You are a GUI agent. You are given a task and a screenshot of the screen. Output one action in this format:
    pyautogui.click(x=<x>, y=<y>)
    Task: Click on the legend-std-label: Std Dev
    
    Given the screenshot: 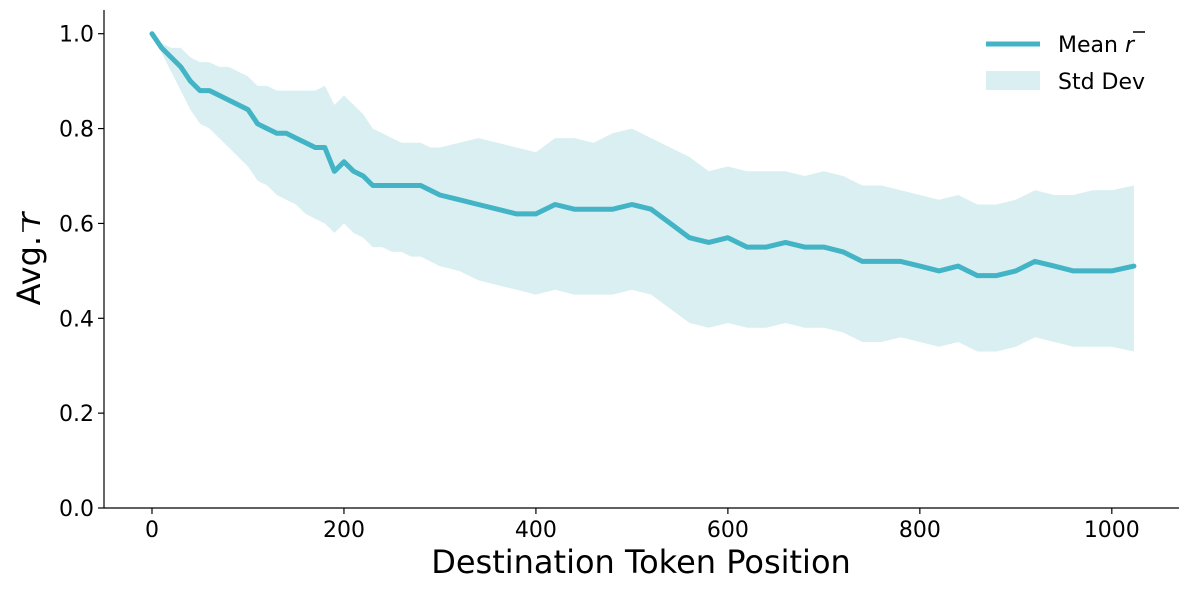 What is the action you would take?
    pyautogui.click(x=1101, y=82)
    